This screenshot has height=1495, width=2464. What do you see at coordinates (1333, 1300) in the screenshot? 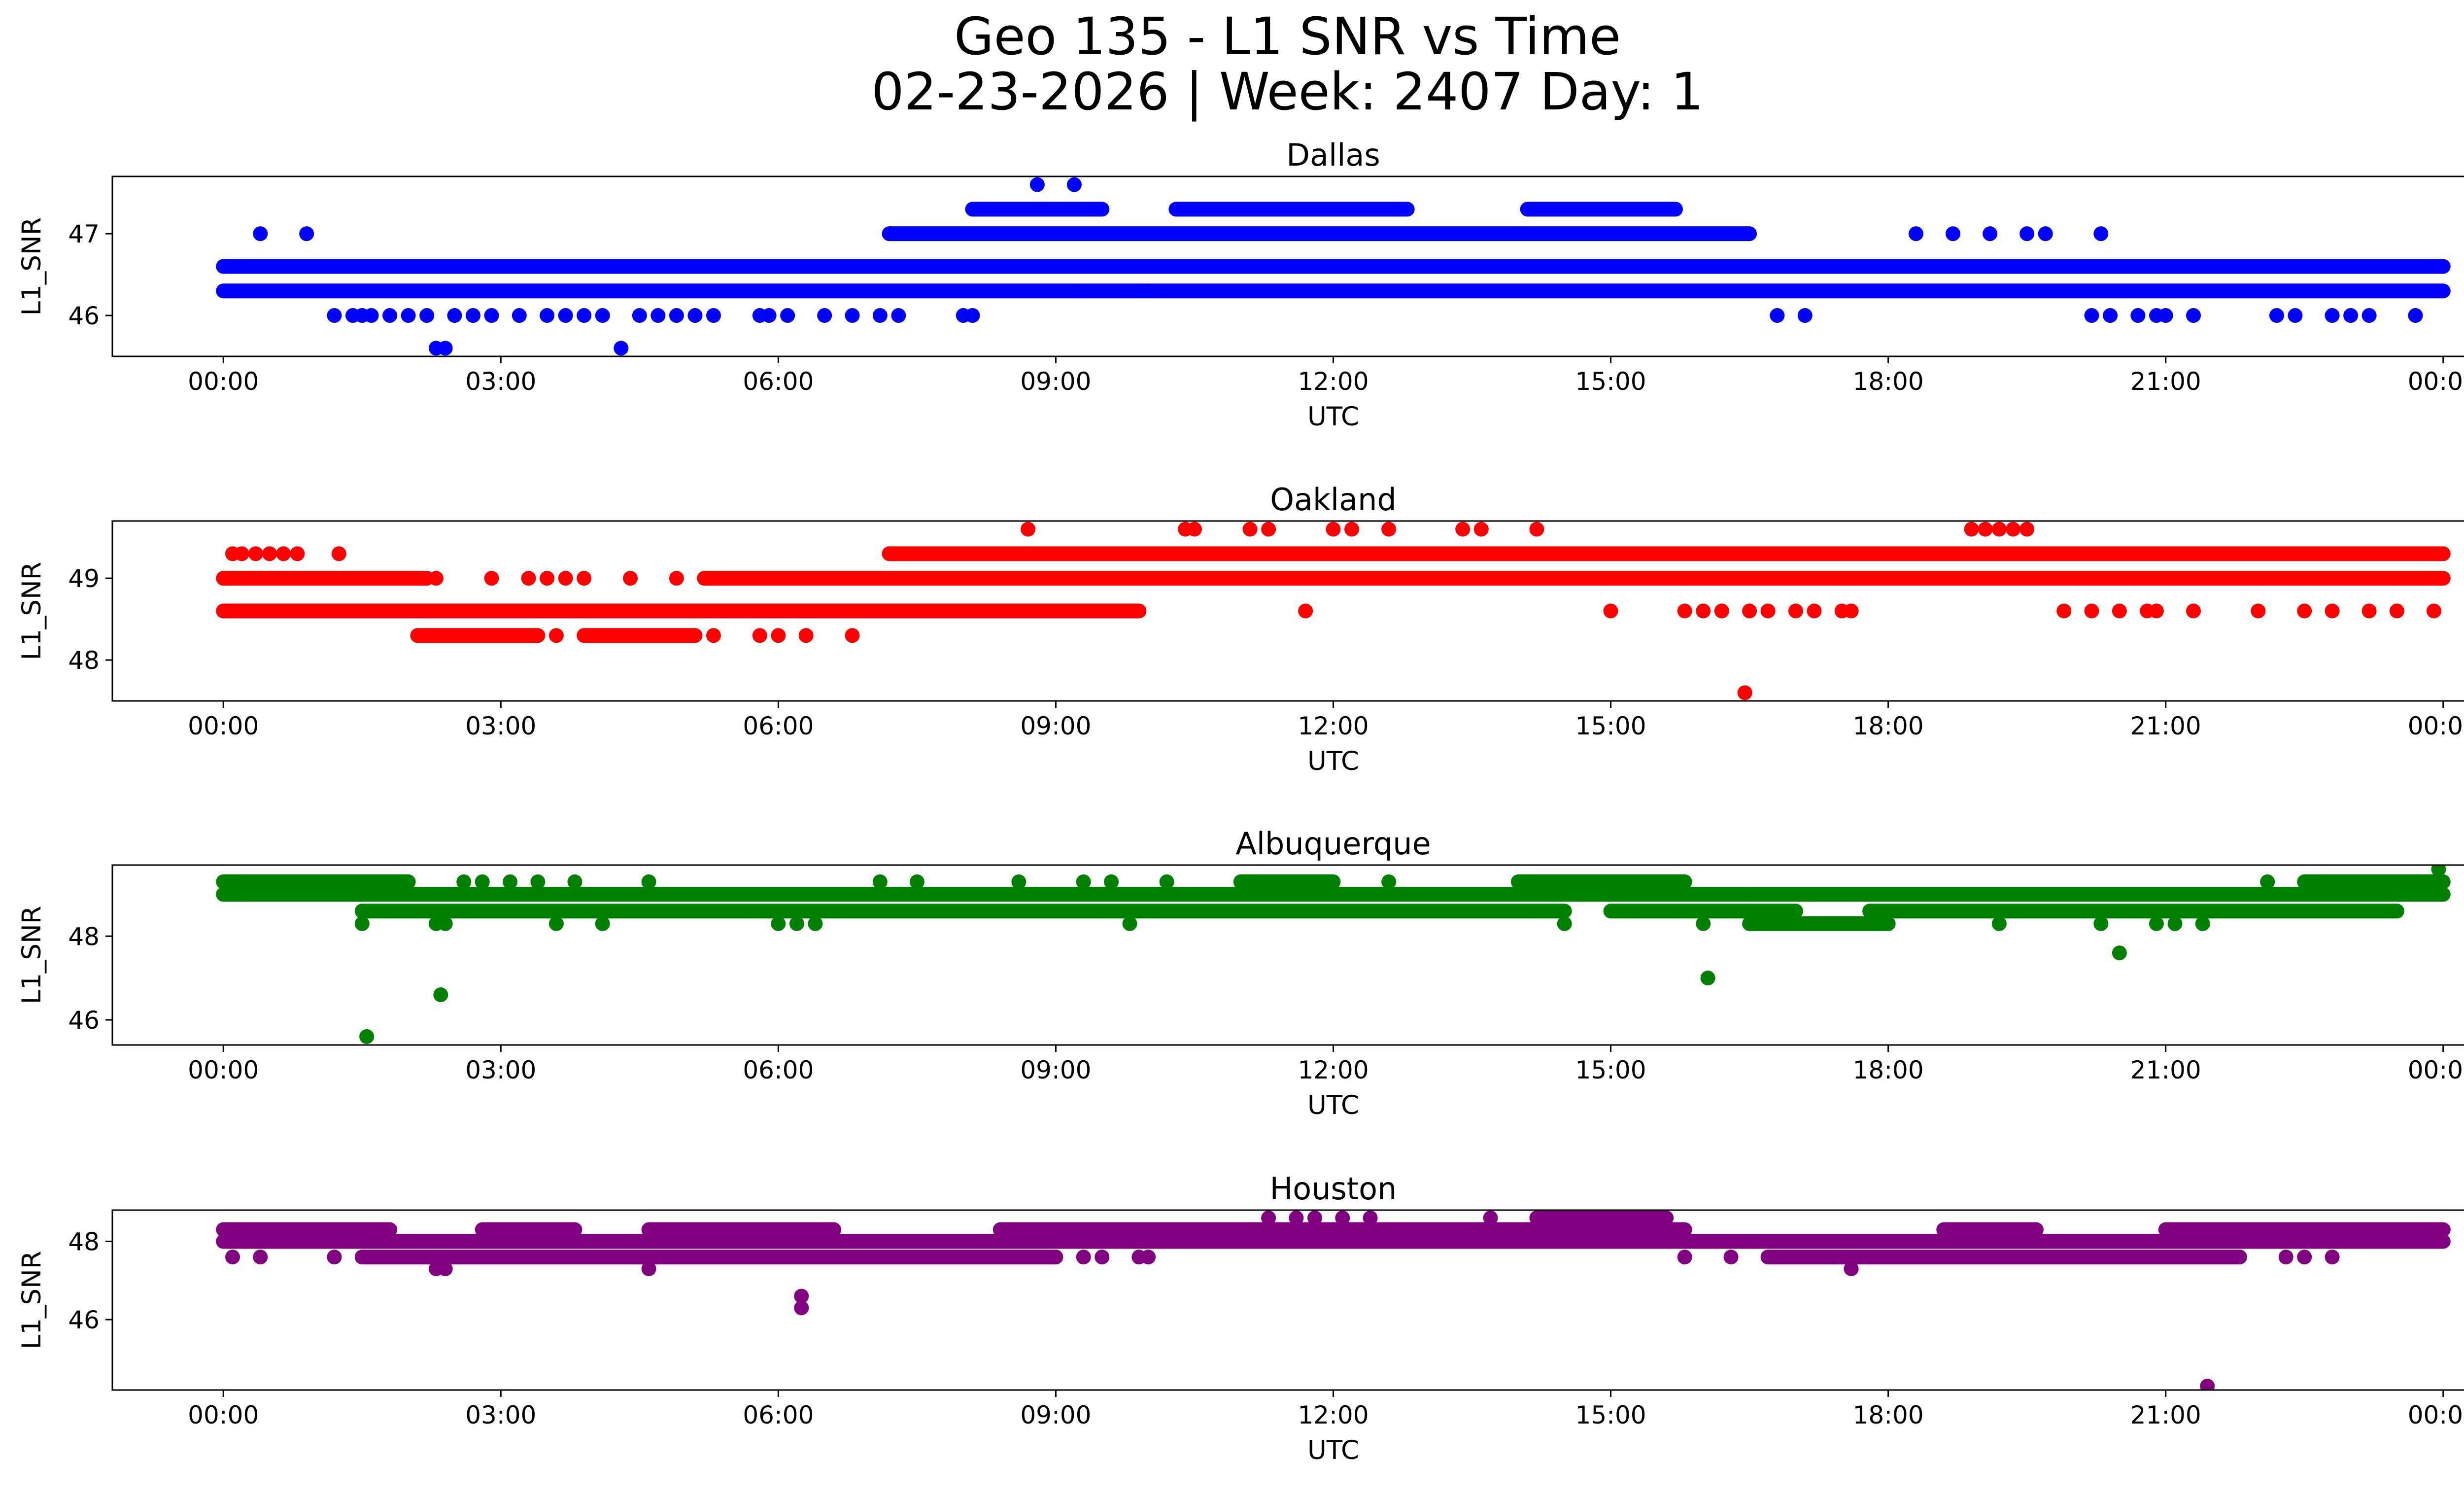
I see `marks-houston` at bounding box center [1333, 1300].